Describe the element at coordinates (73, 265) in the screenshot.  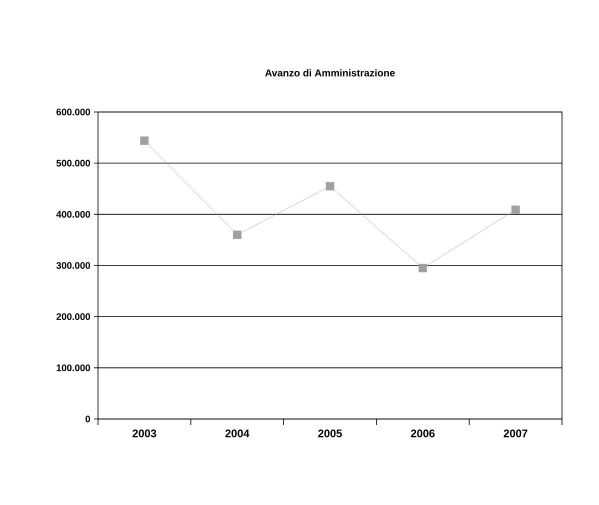
I see `y-tick-label: 300.000` at that location.